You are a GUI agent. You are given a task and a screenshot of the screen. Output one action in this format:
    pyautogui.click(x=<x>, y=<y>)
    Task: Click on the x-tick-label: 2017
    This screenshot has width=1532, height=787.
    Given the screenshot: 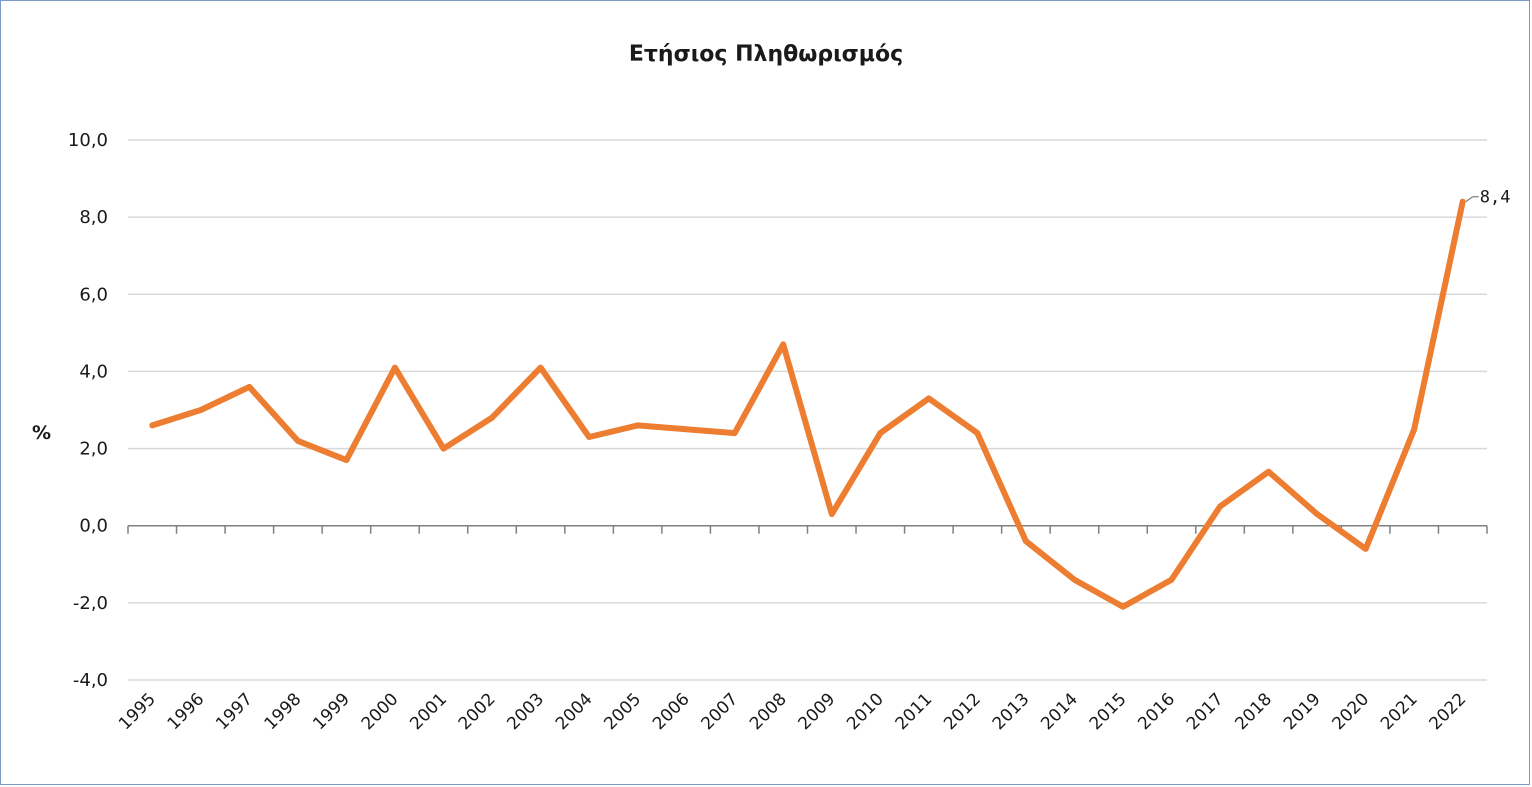 What is the action you would take?
    pyautogui.click(x=1205, y=711)
    